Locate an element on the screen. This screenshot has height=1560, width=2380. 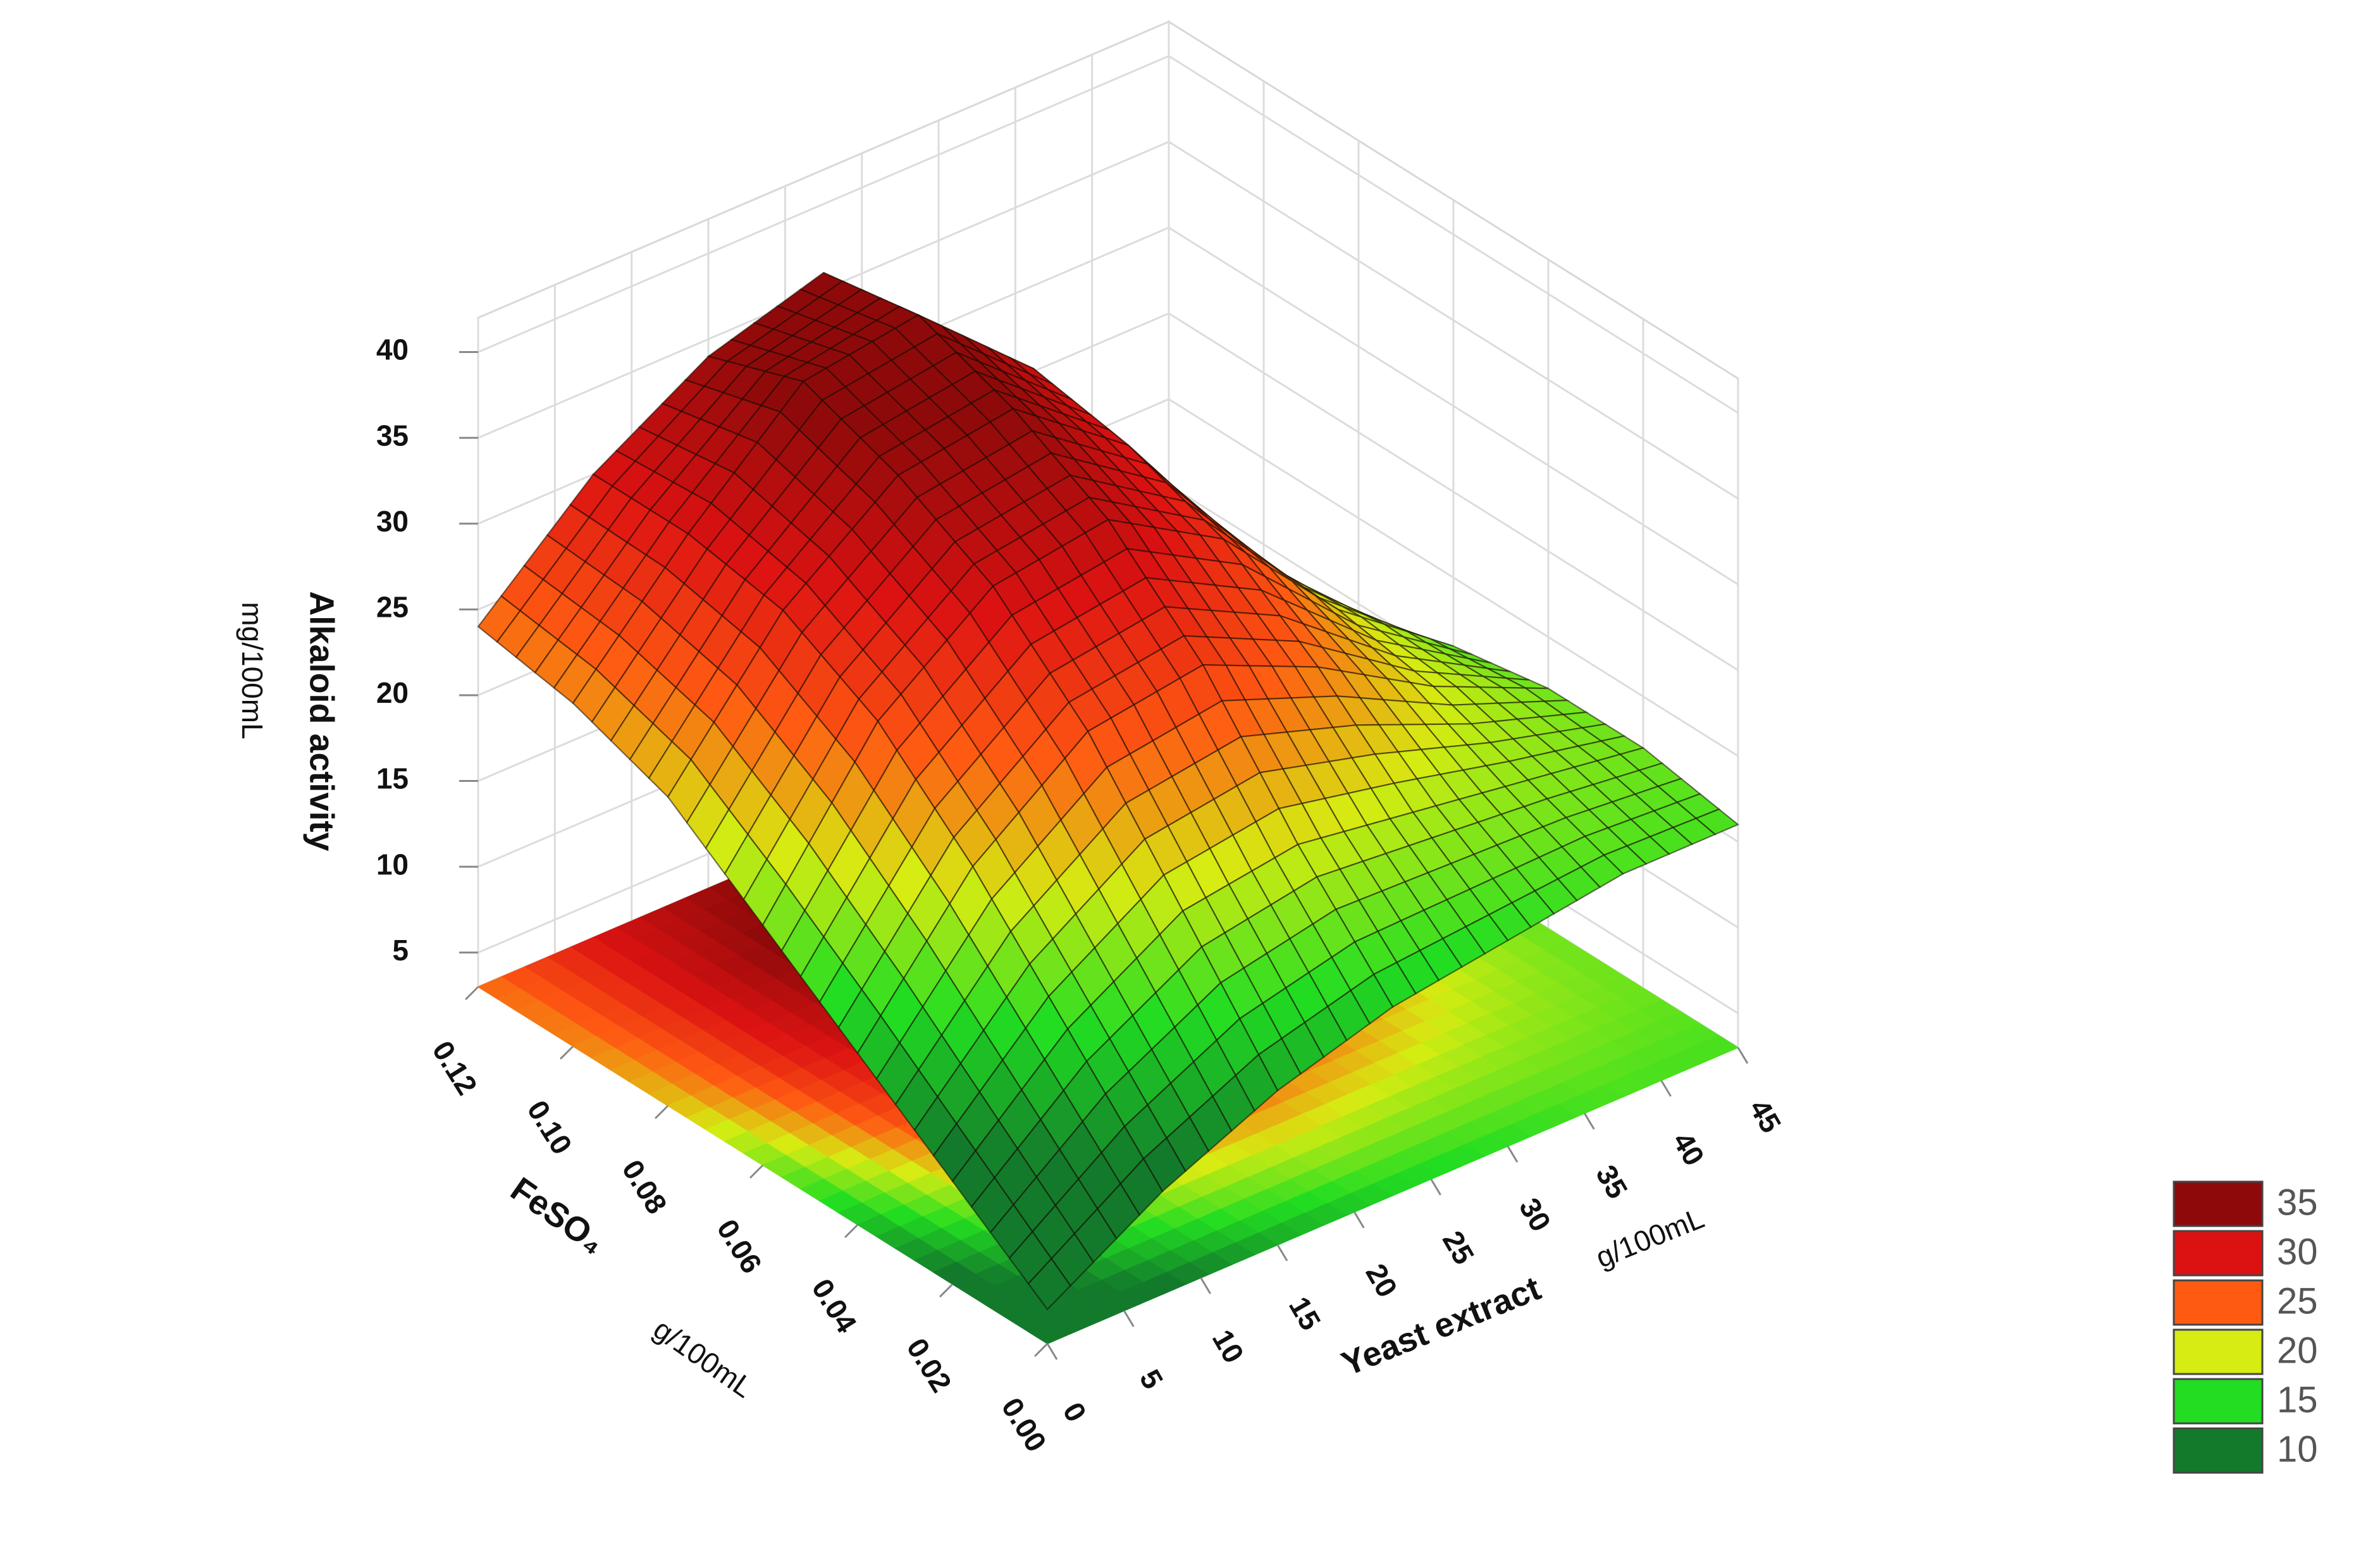
legend-label: 10 is located at coordinates (2297, 1449).